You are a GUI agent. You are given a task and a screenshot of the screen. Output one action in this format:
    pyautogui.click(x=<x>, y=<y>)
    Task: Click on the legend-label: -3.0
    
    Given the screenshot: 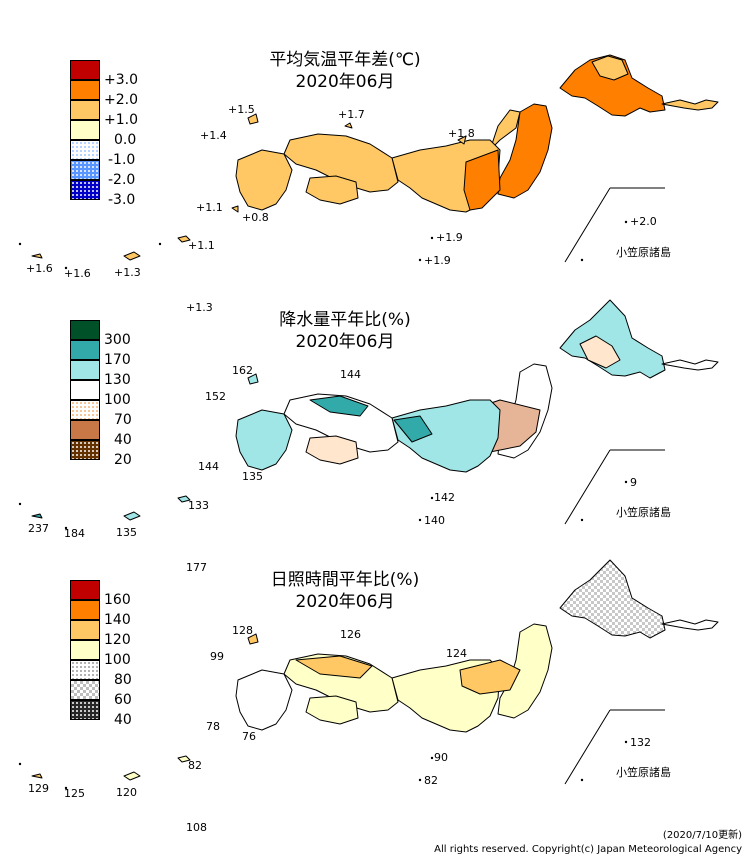 What is the action you would take?
    pyautogui.click(x=122, y=200)
    